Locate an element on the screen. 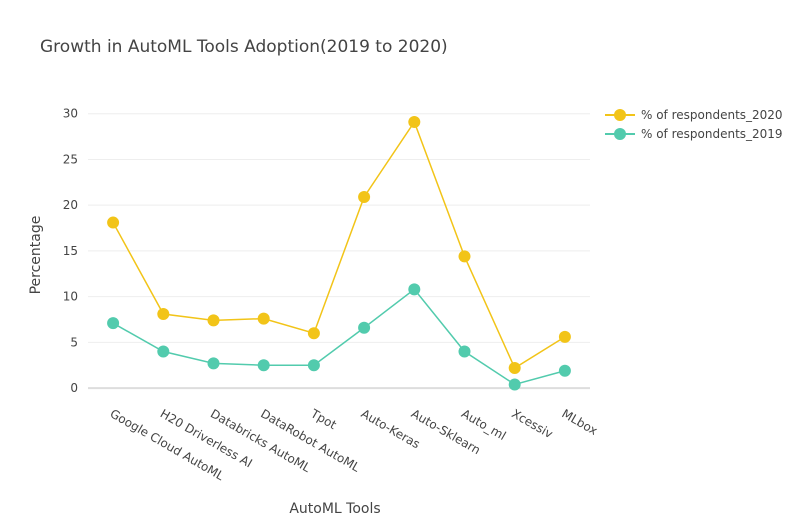  legend-item: % of respondents_2020 is located at coordinates (694, 115).